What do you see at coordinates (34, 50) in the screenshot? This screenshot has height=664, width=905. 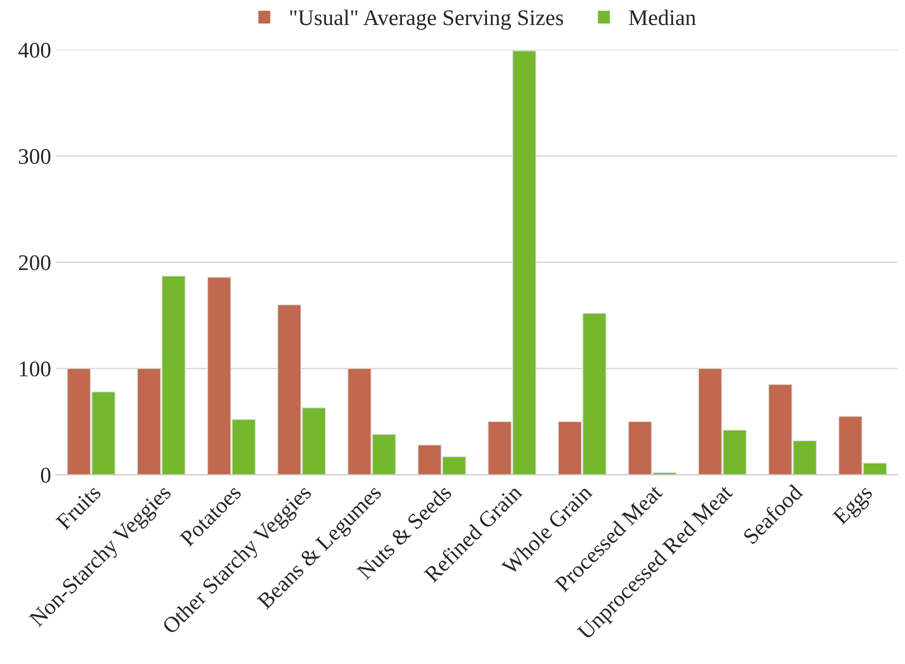 I see `y-tick-label: 400` at bounding box center [34, 50].